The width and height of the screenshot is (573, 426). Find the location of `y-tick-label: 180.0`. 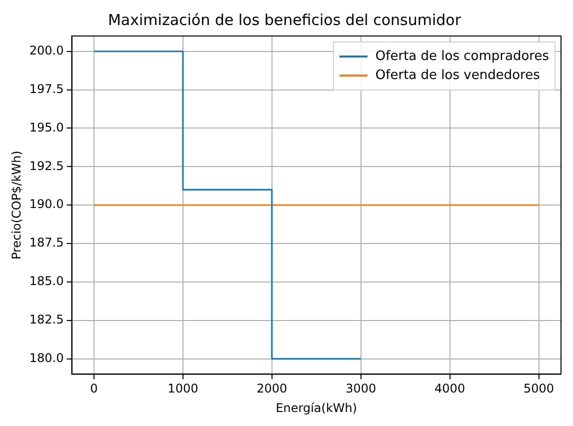

y-tick-label: 180.0 is located at coordinates (46, 357).